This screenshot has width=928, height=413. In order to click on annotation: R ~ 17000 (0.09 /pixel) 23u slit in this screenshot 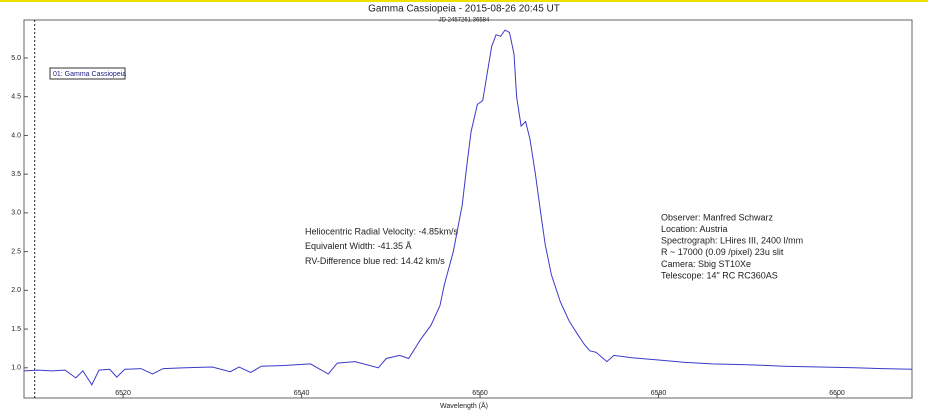, I will do `click(722, 252)`.